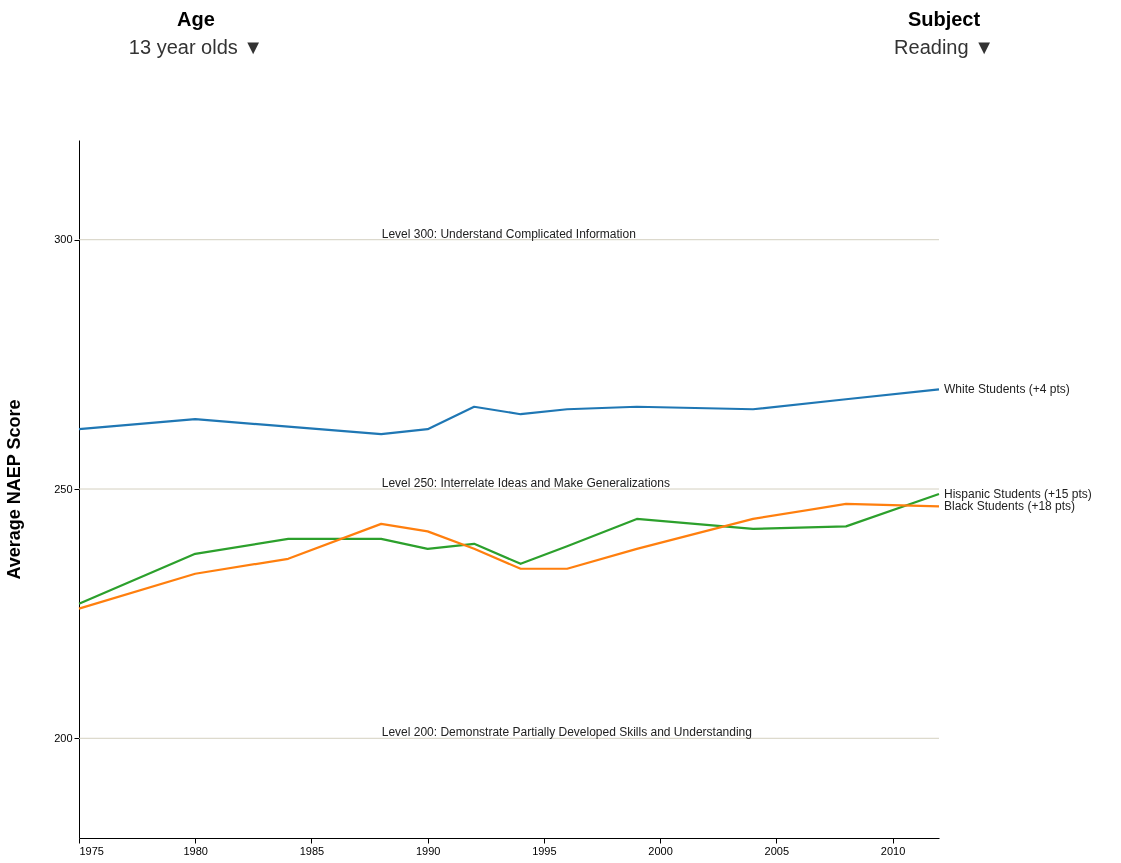 This screenshot has height=863, width=1121. I want to click on series-label: White Students (+4 pts), so click(1007, 389).